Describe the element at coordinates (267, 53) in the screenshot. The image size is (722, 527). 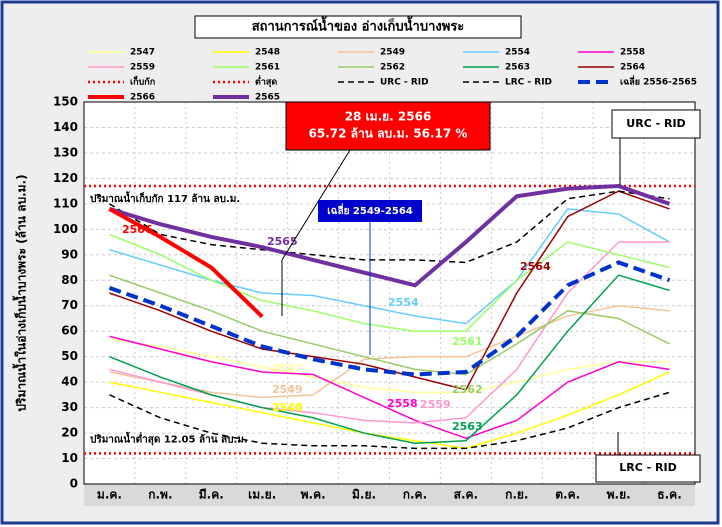
I see `legend-label: 2548` at that location.